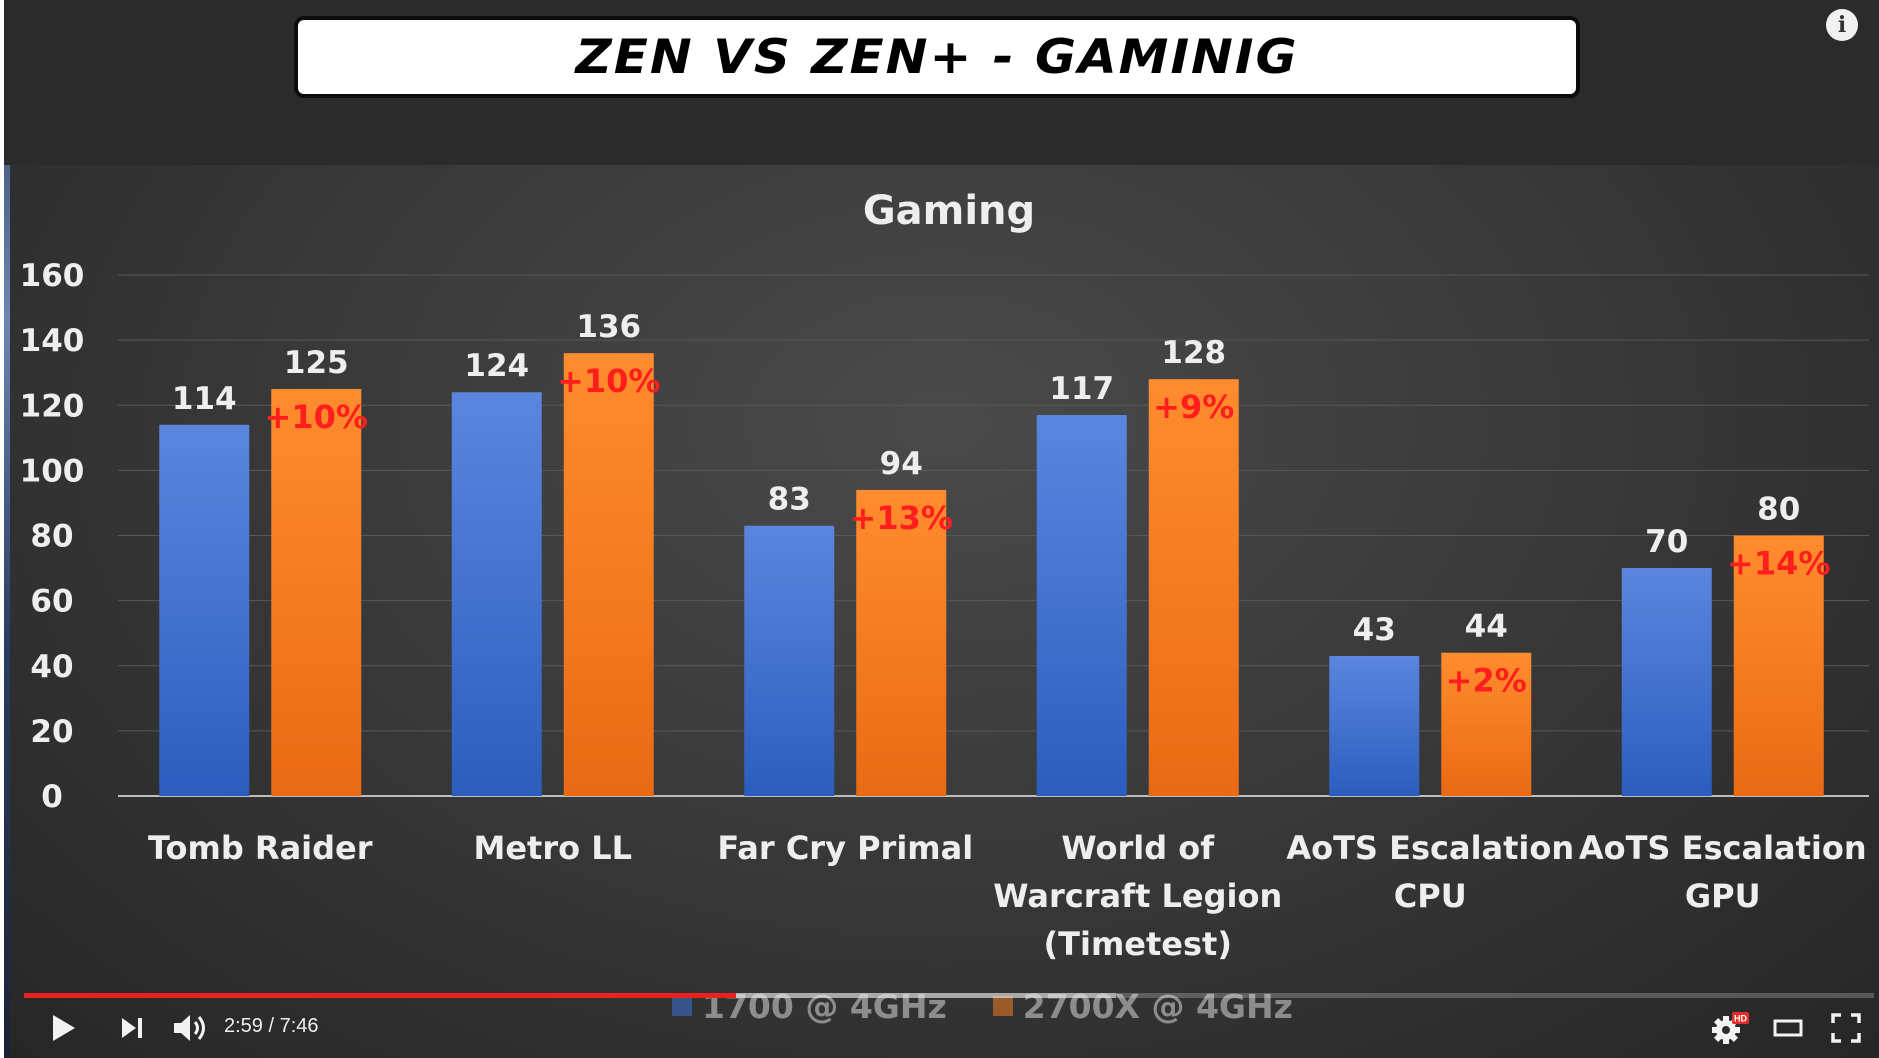 This screenshot has height=1058, width=1879. I want to click on y-tick-label: 0, so click(52, 797).